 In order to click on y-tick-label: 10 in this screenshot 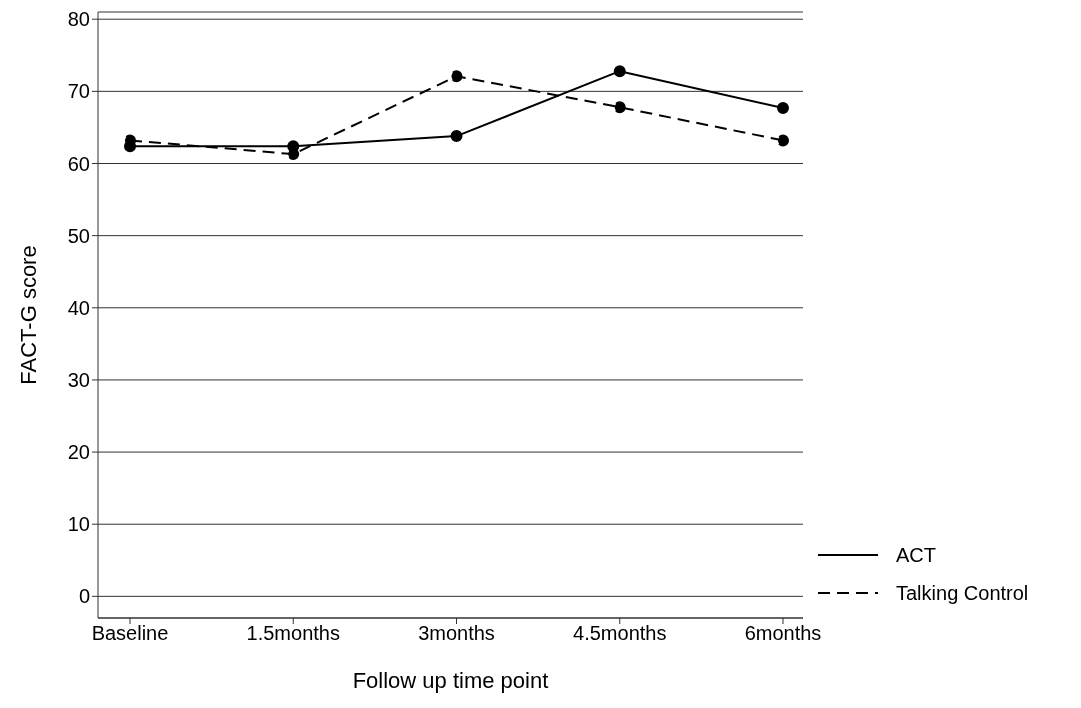, I will do `click(78, 524)`.